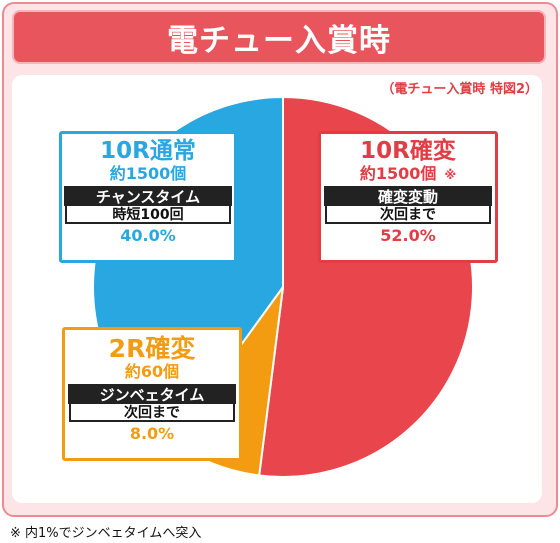  I want to click on slice-label-10r-normal: 10R通常 約1500個 チャンスタイム 時短100回 40.0%, so click(148, 197).